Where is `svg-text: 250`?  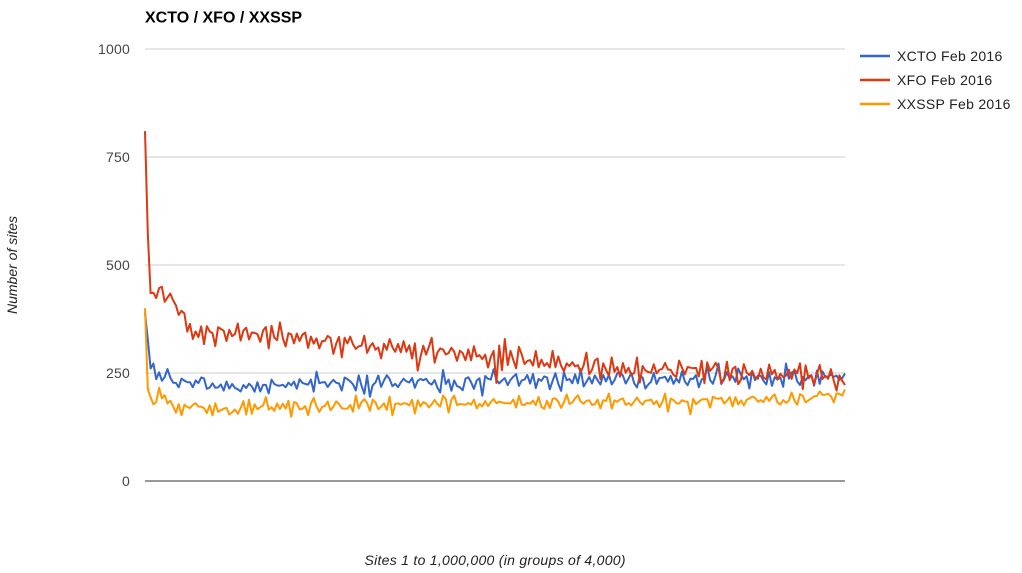
svg-text: 250 is located at coordinates (118, 373).